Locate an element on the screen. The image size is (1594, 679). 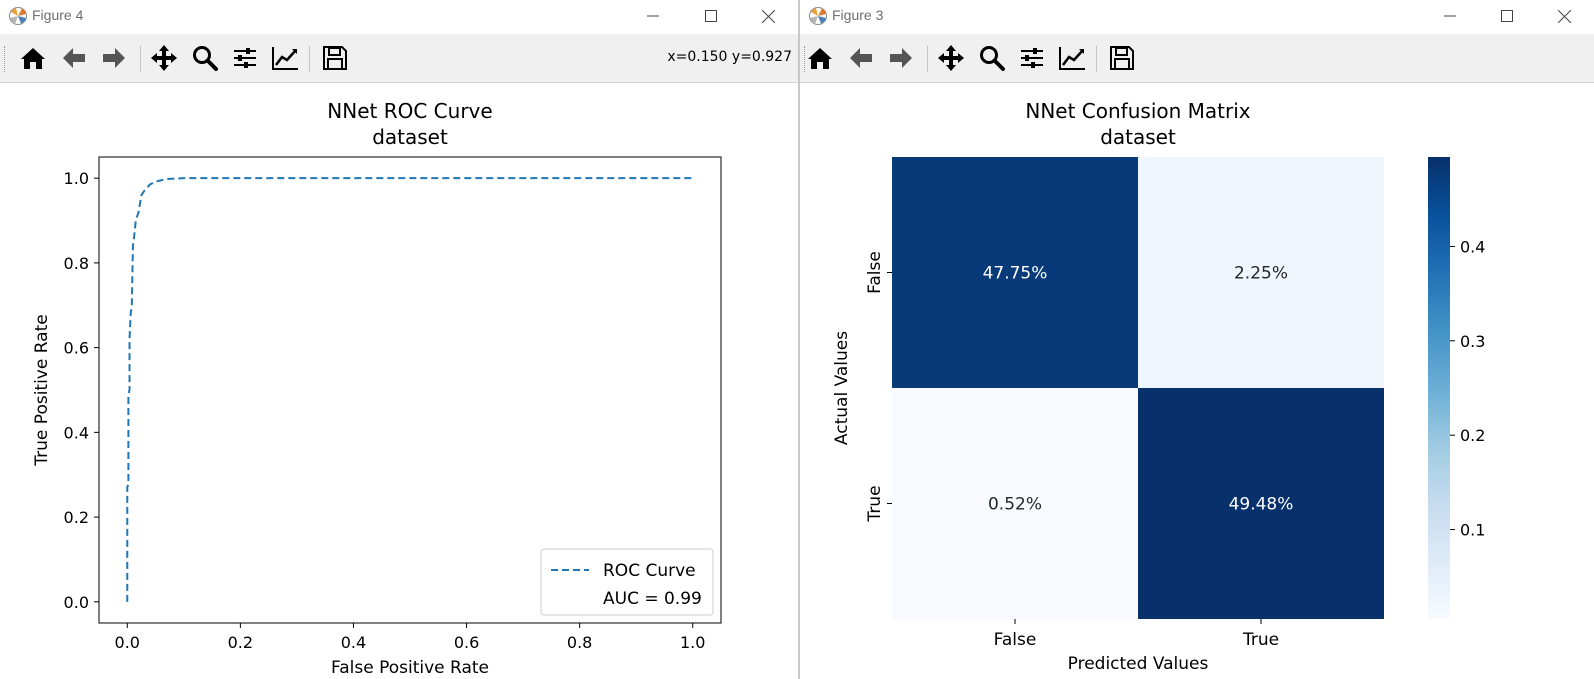
x-tick-label: False is located at coordinates (1015, 640).